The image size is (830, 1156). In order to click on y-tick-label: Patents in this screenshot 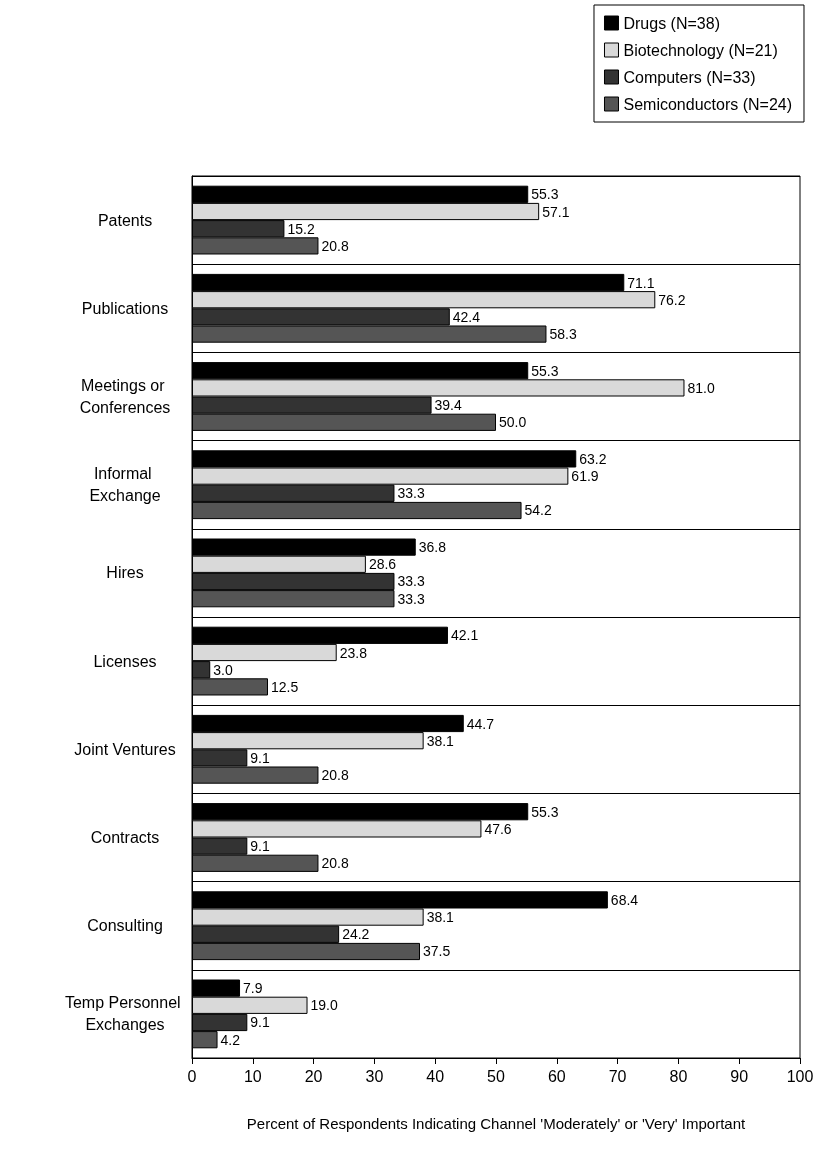, I will do `click(125, 220)`.